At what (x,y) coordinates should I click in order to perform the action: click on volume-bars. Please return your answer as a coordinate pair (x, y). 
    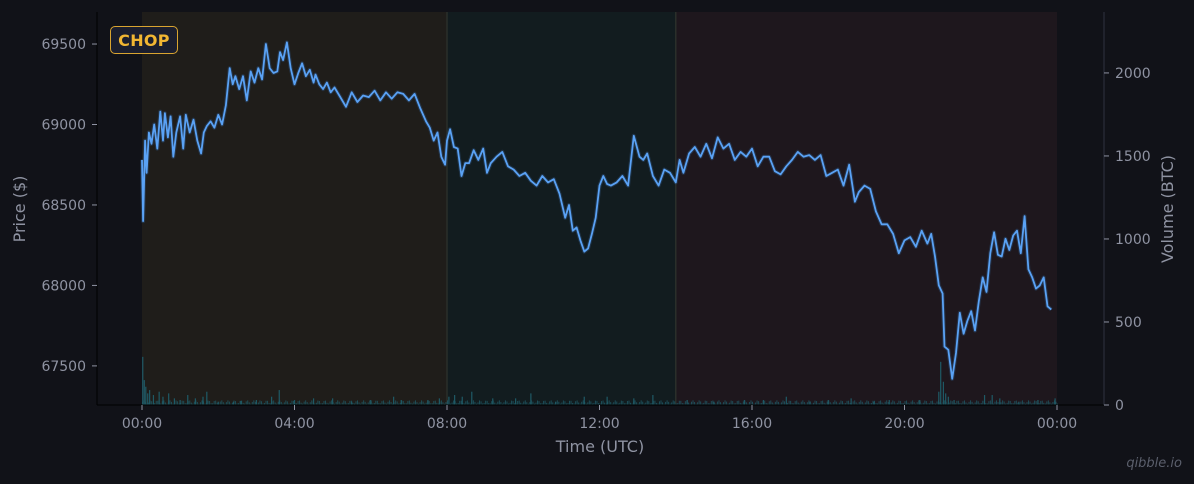
    Looking at the image, I should click on (600, 380).